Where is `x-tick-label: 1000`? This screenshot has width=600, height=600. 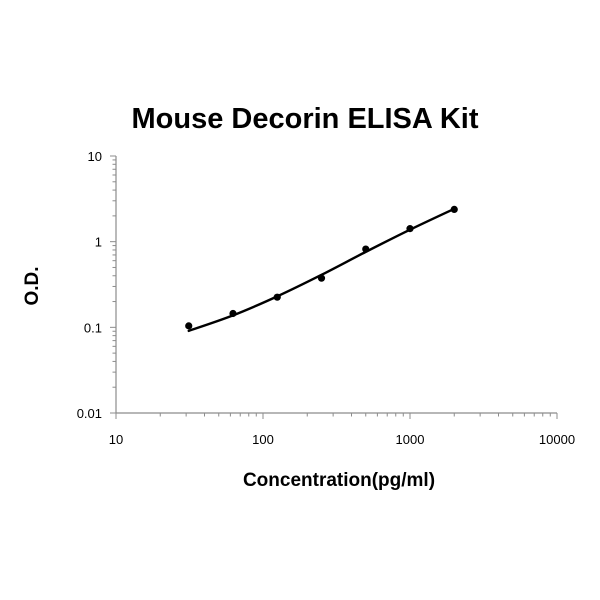 x-tick-label: 1000 is located at coordinates (410, 439).